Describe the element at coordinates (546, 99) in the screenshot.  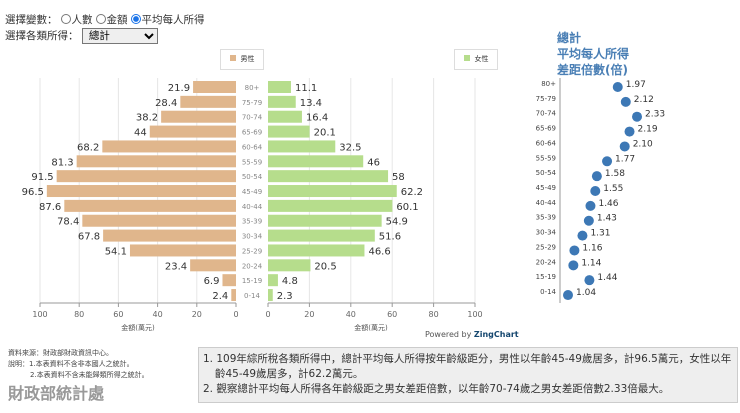
I see `scatter-age-label: 75-79` at that location.